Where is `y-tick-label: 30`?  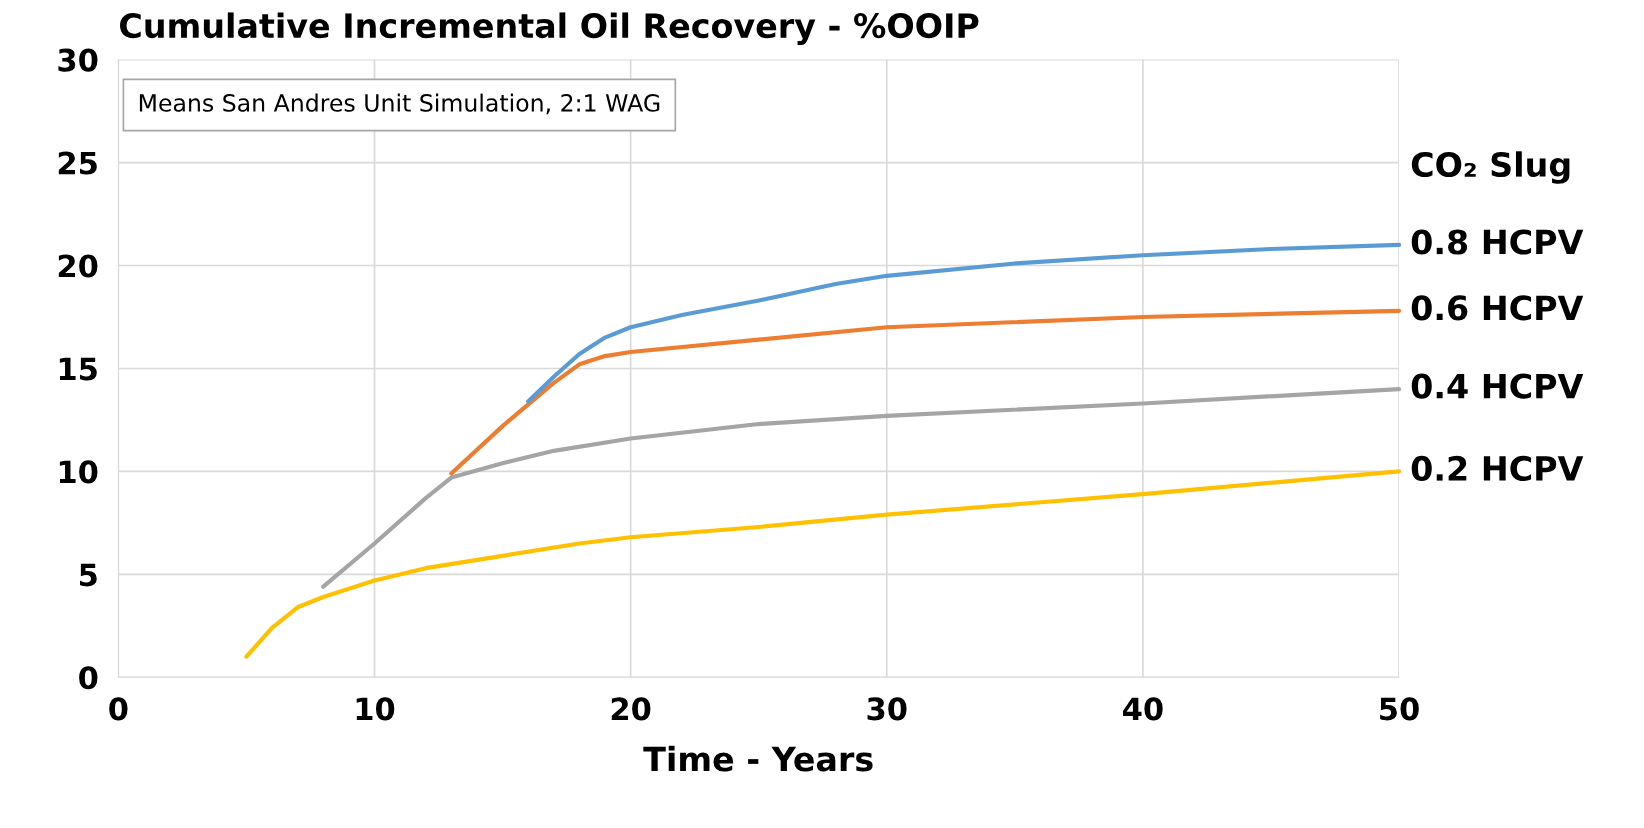 y-tick-label: 30 is located at coordinates (78, 60).